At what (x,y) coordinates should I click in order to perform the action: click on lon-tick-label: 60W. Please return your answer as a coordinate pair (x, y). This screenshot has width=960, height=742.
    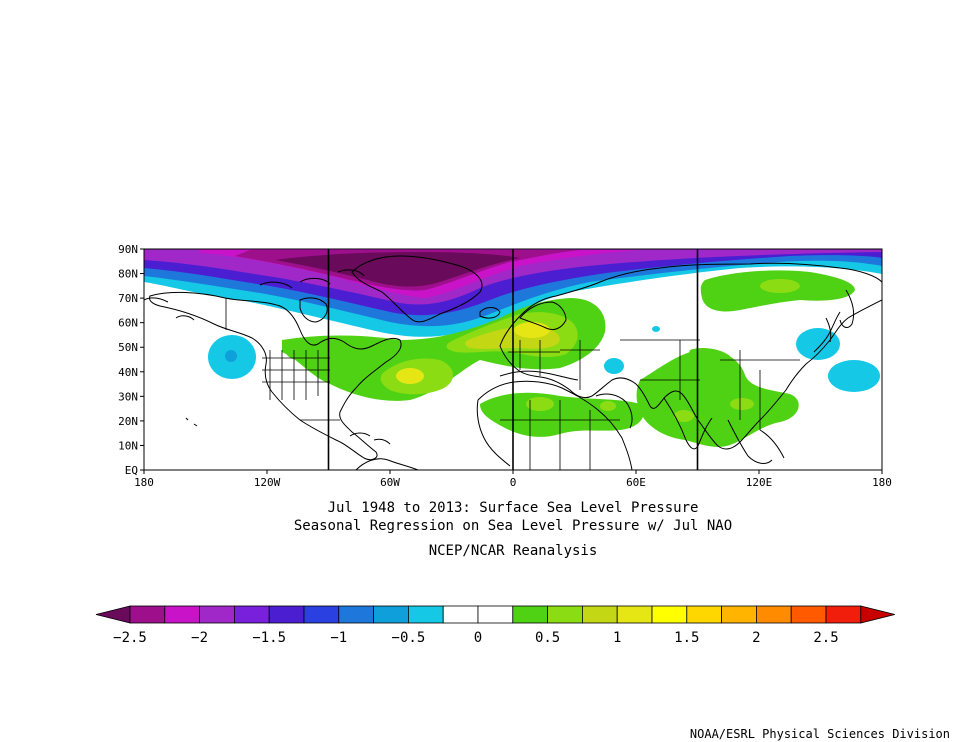
    Looking at the image, I should click on (390, 482).